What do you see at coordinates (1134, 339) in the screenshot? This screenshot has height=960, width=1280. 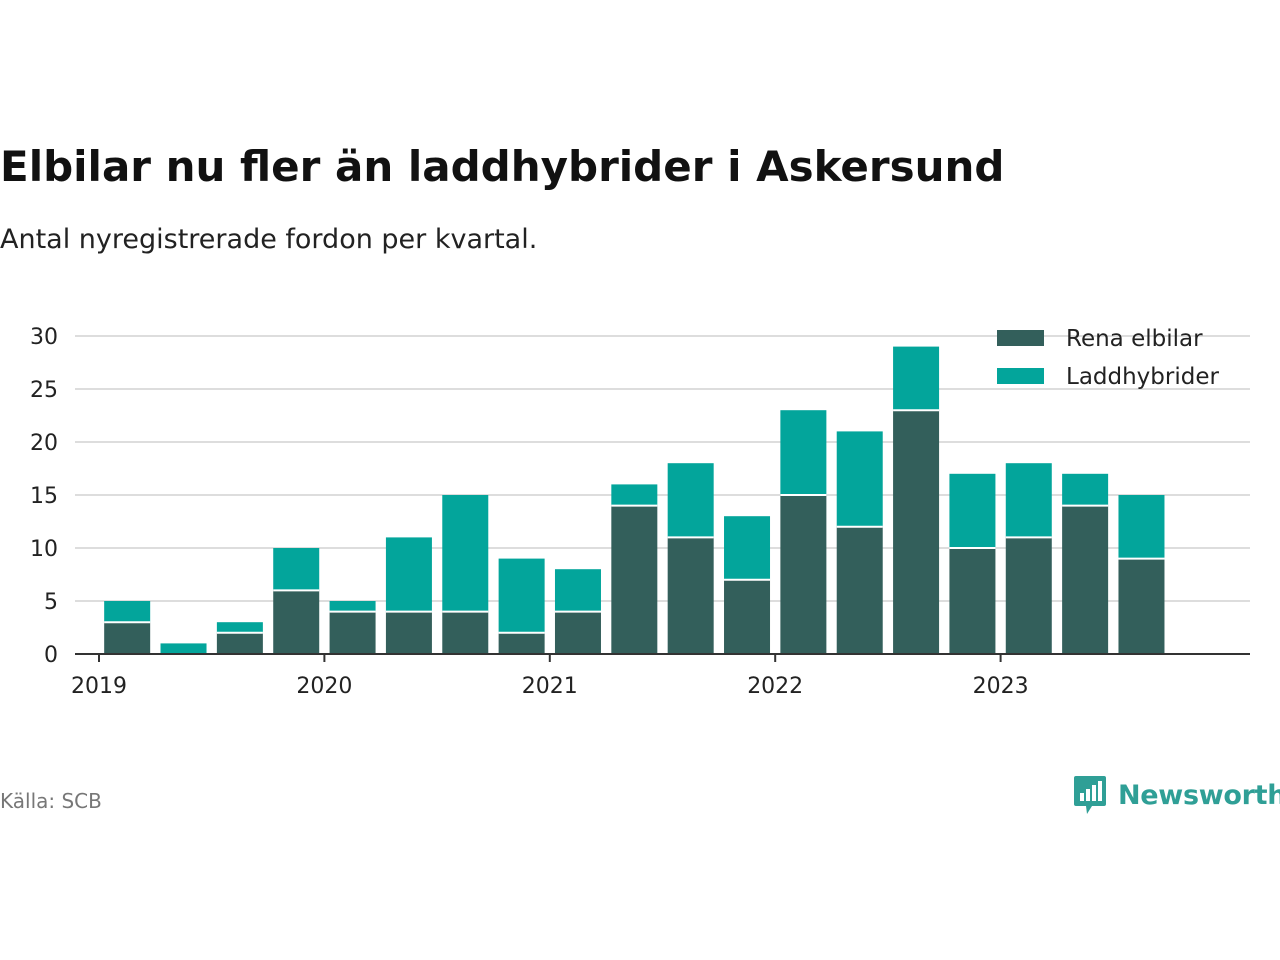 I see `legend-label: Rena elbilar` at bounding box center [1134, 339].